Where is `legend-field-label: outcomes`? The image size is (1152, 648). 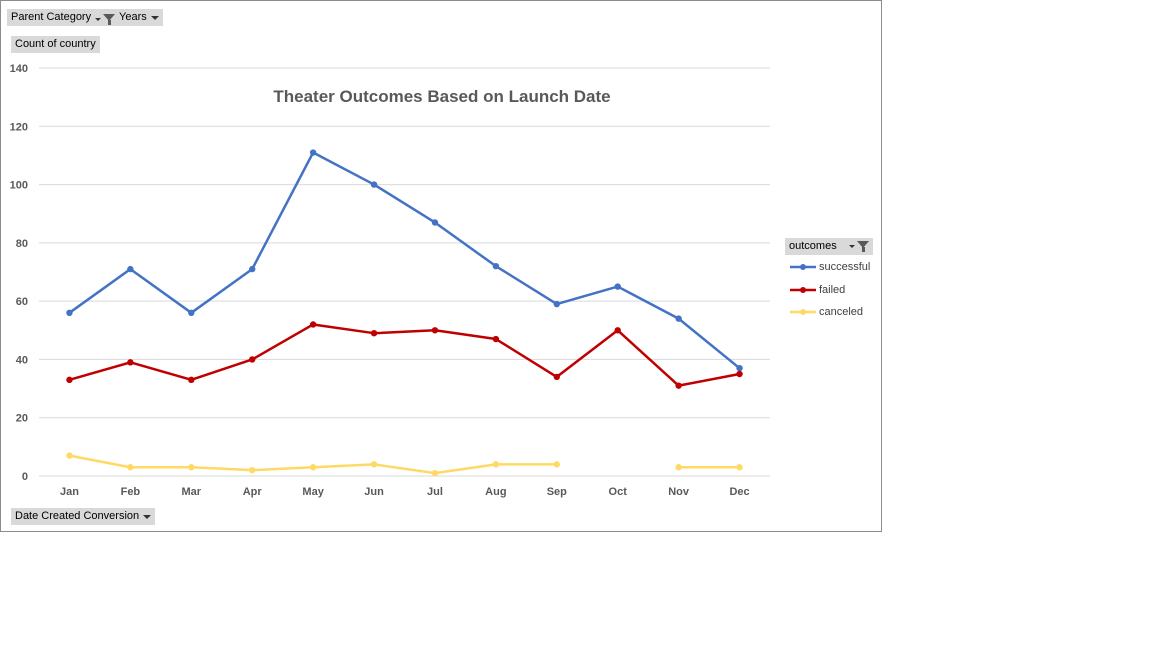
legend-field-label: outcomes is located at coordinates (813, 246).